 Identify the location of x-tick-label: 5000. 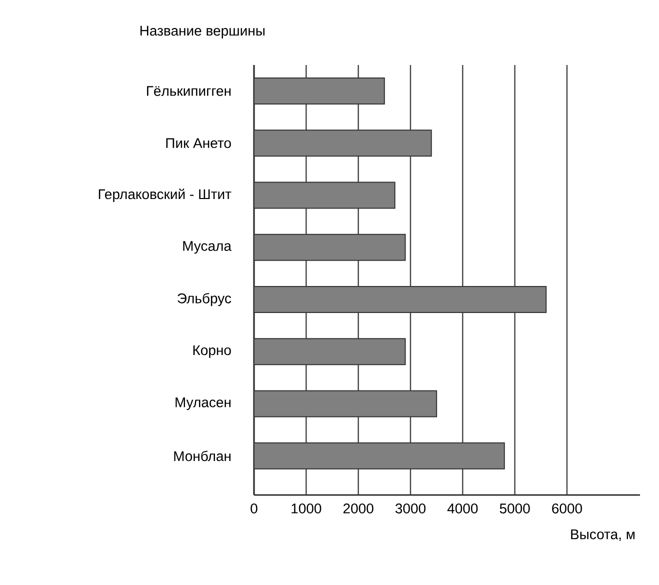
(515, 509).